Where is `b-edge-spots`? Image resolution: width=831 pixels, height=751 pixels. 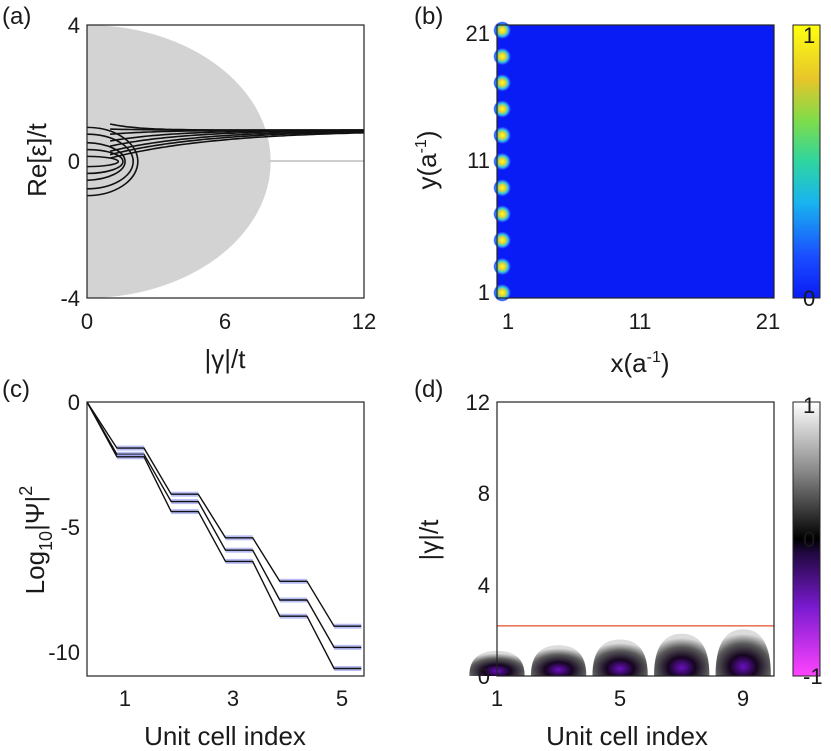
b-edge-spots is located at coordinates (502, 161).